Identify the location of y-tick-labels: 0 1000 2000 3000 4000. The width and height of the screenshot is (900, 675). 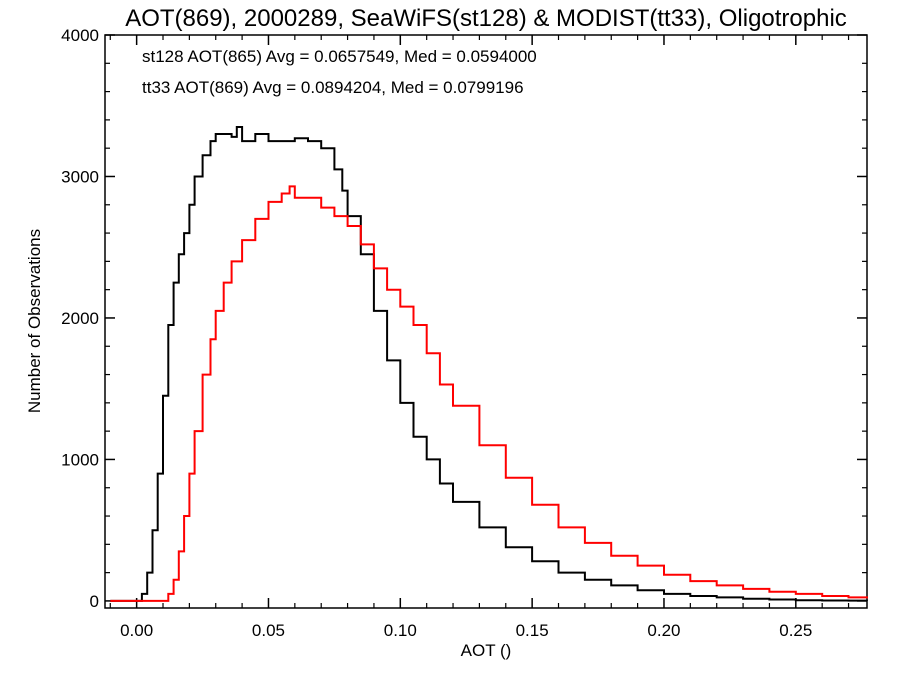
(80, 318).